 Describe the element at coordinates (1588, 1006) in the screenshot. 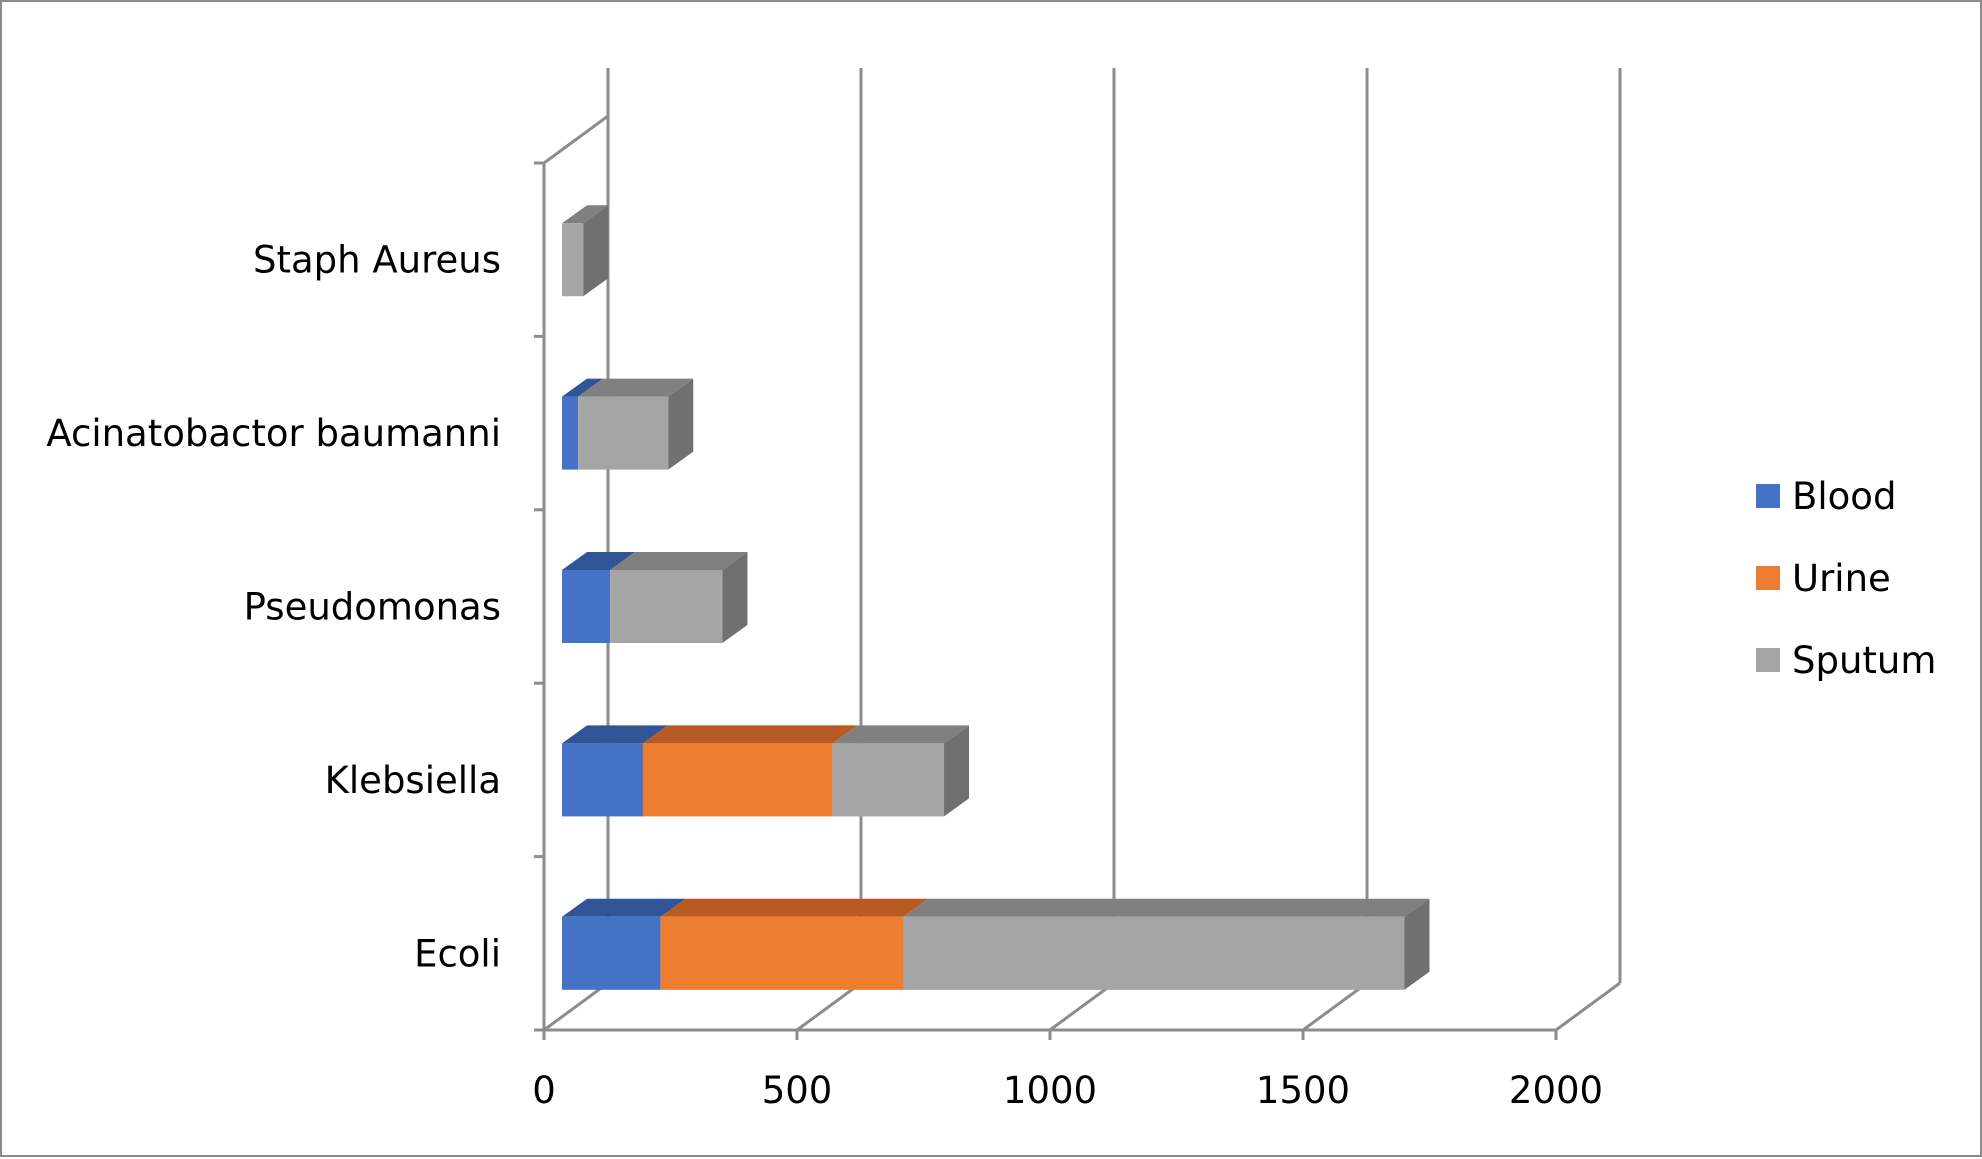

I see `floor-diagonal-2000` at that location.